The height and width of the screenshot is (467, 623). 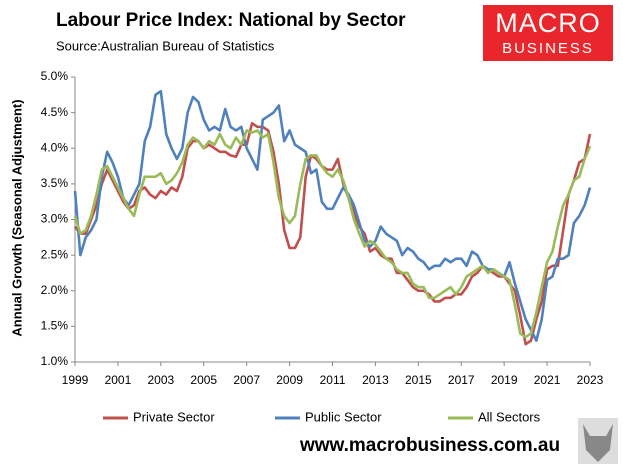 What do you see at coordinates (165, 45) in the screenshot?
I see `chart-subtitle: Source:Australian Bureau of Statistics` at bounding box center [165, 45].